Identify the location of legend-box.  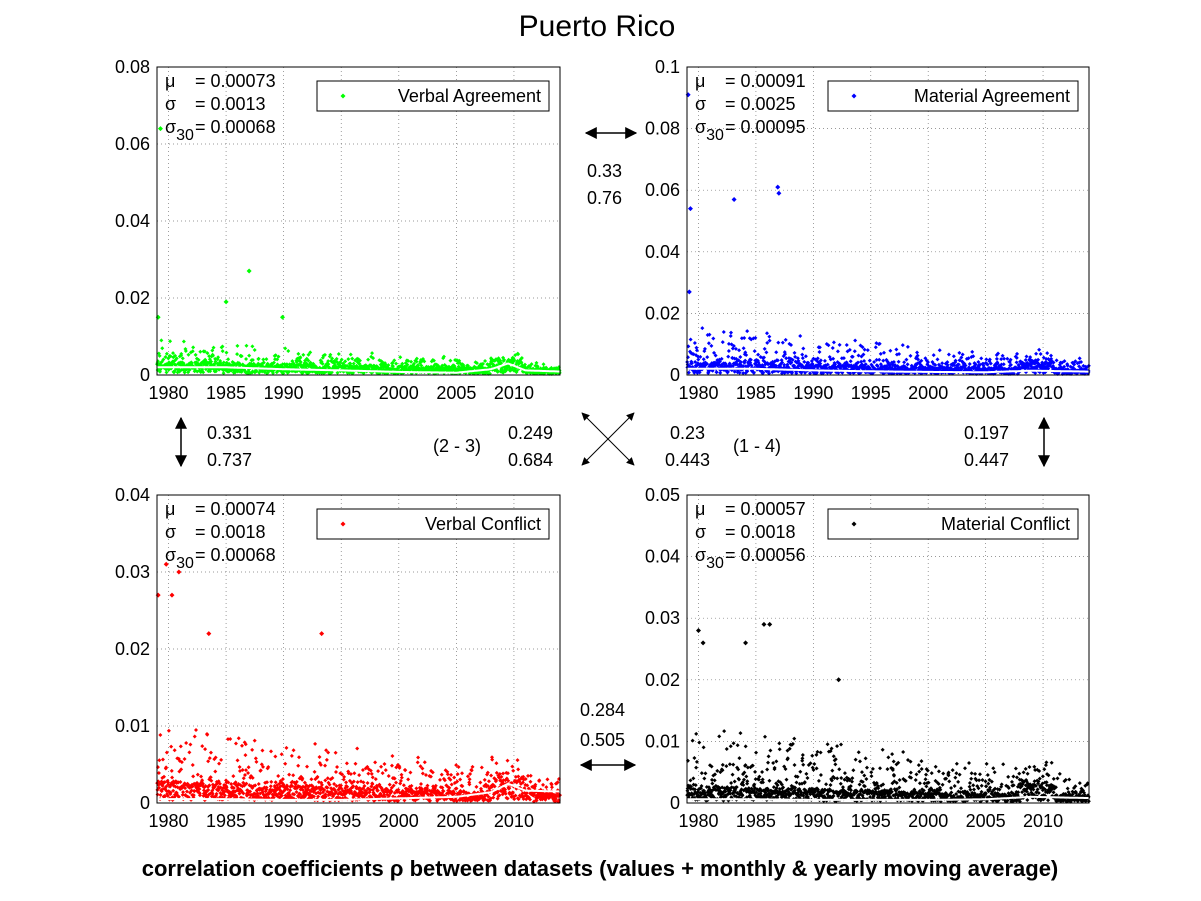
(433, 96).